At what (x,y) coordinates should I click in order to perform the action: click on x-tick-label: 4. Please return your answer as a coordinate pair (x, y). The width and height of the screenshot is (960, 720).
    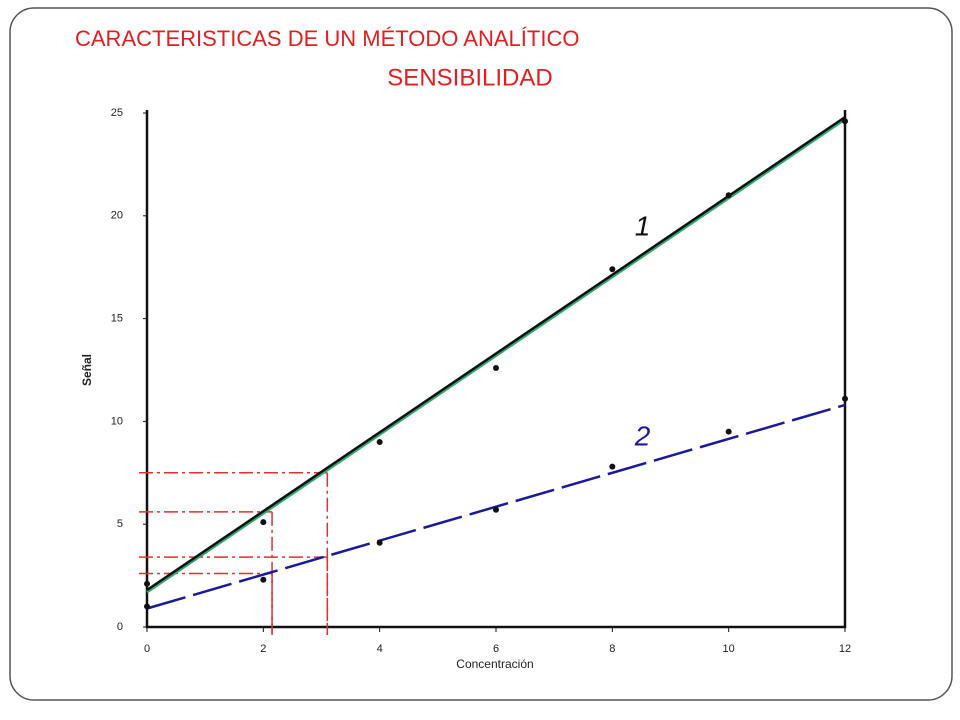
    Looking at the image, I should click on (380, 649).